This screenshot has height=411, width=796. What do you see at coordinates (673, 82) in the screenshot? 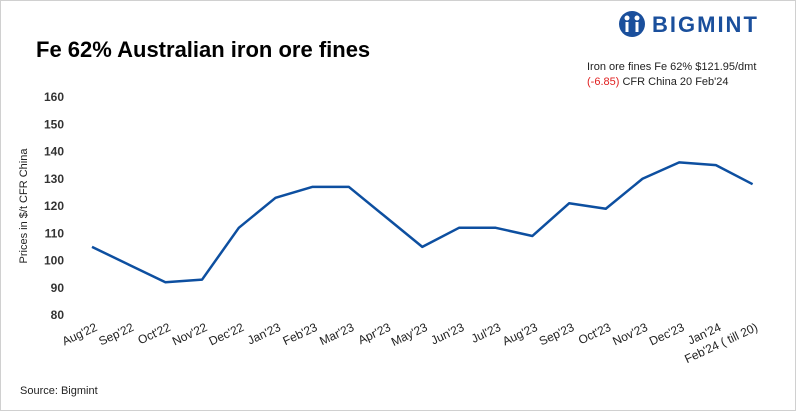
I see `annotation: CFR China 20 Feb'24` at bounding box center [673, 82].